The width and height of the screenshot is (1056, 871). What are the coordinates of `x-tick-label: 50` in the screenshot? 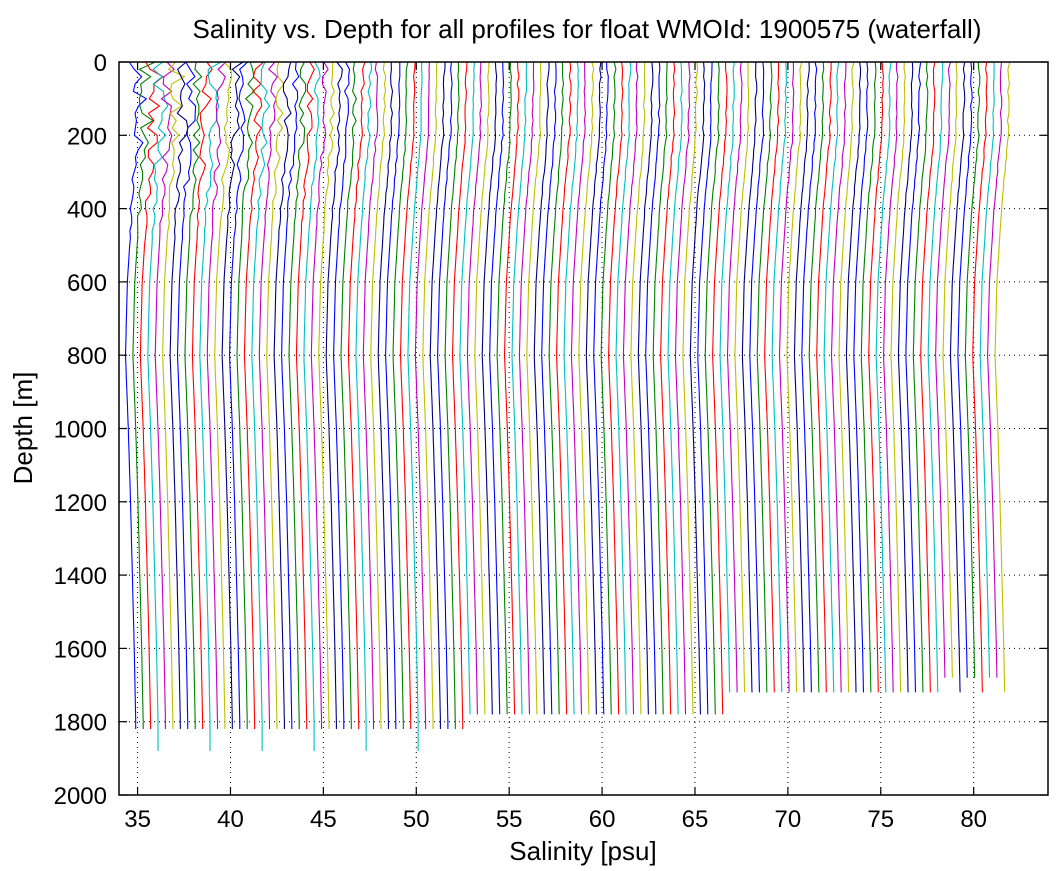 It's located at (416, 819).